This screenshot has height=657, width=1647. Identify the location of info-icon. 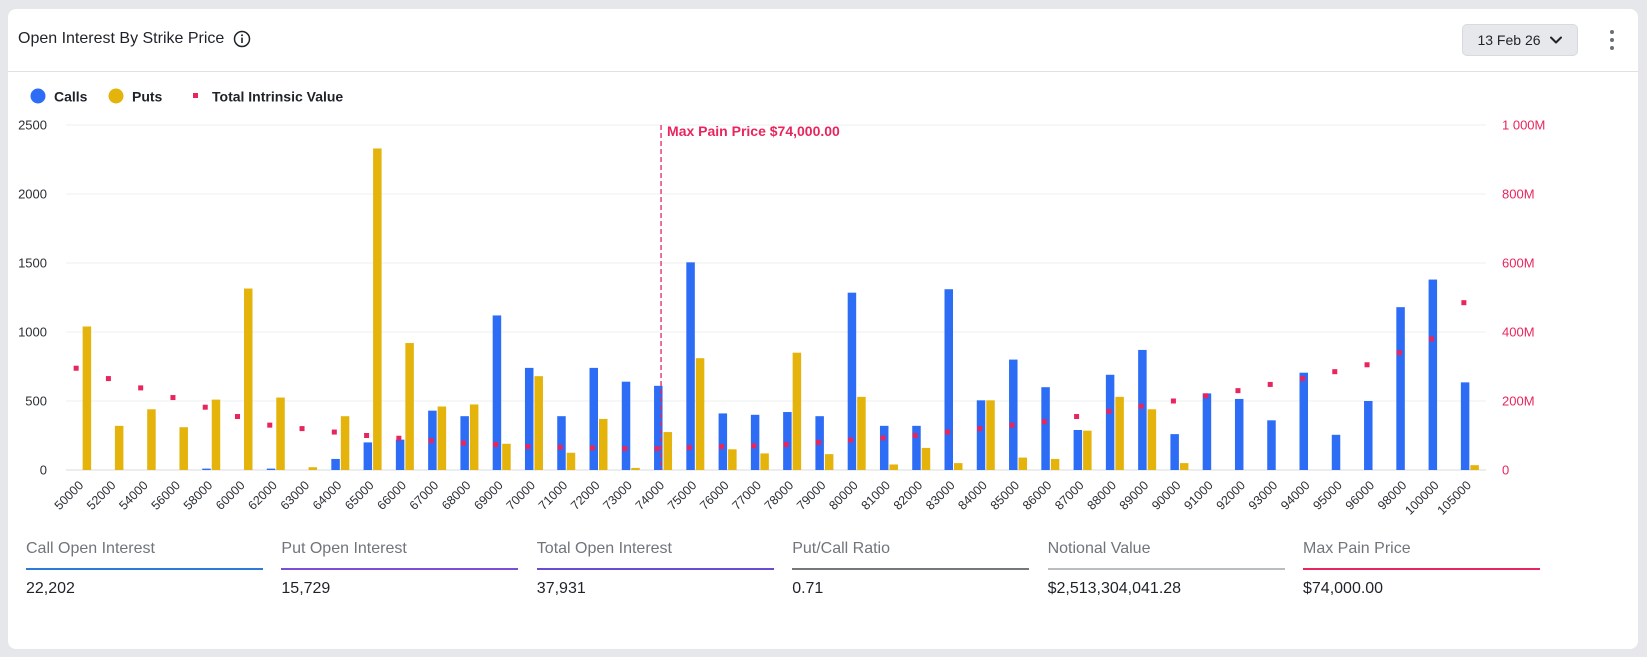
(242, 39).